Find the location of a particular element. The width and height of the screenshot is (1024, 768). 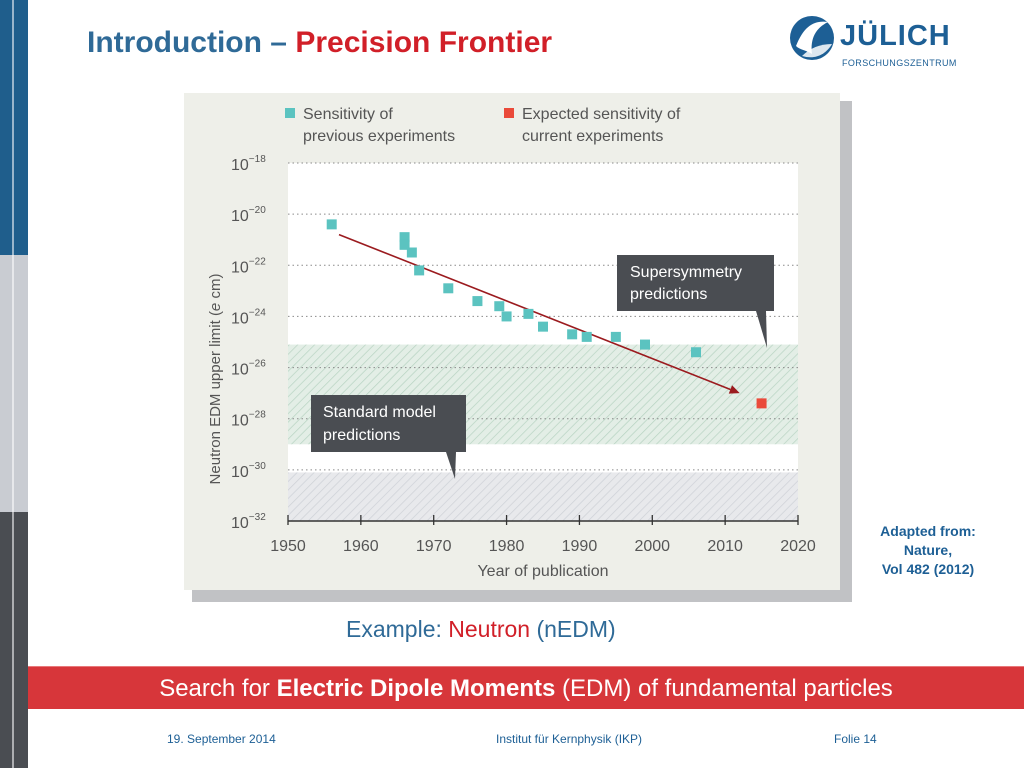

callout-supersymmetry: Supersymmetry predictions is located at coordinates (695, 301).